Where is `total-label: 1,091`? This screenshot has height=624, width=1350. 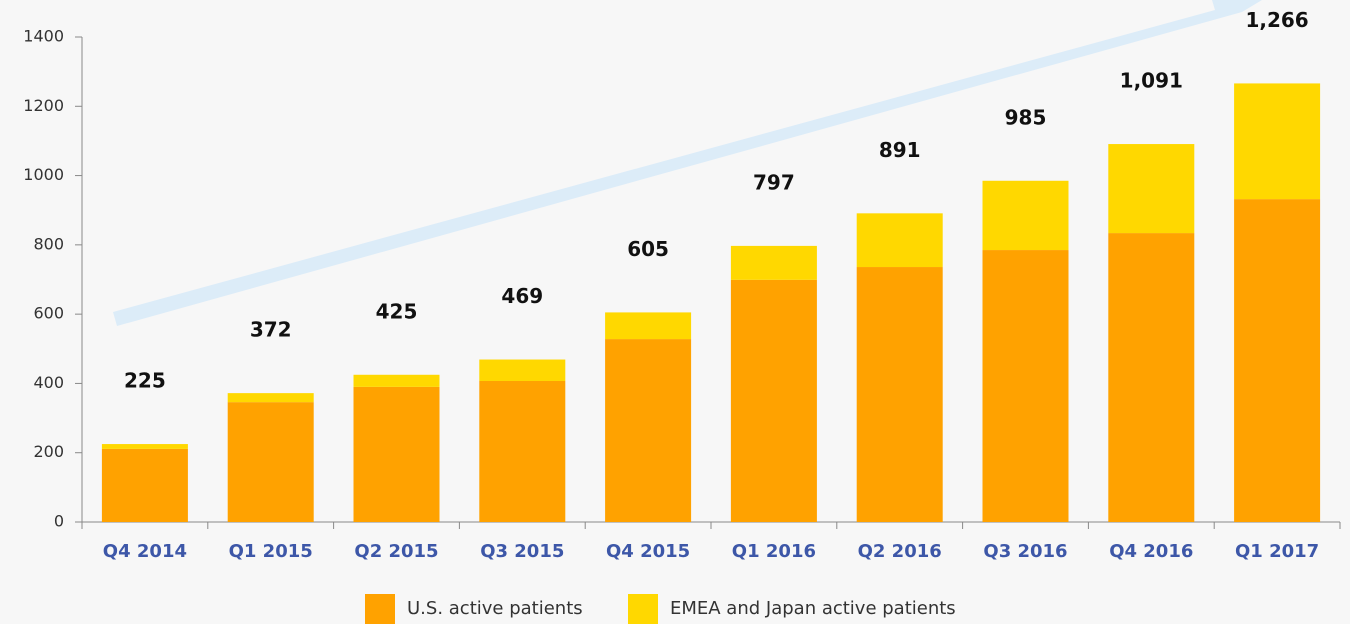
total-label: 1,091 is located at coordinates (1151, 81).